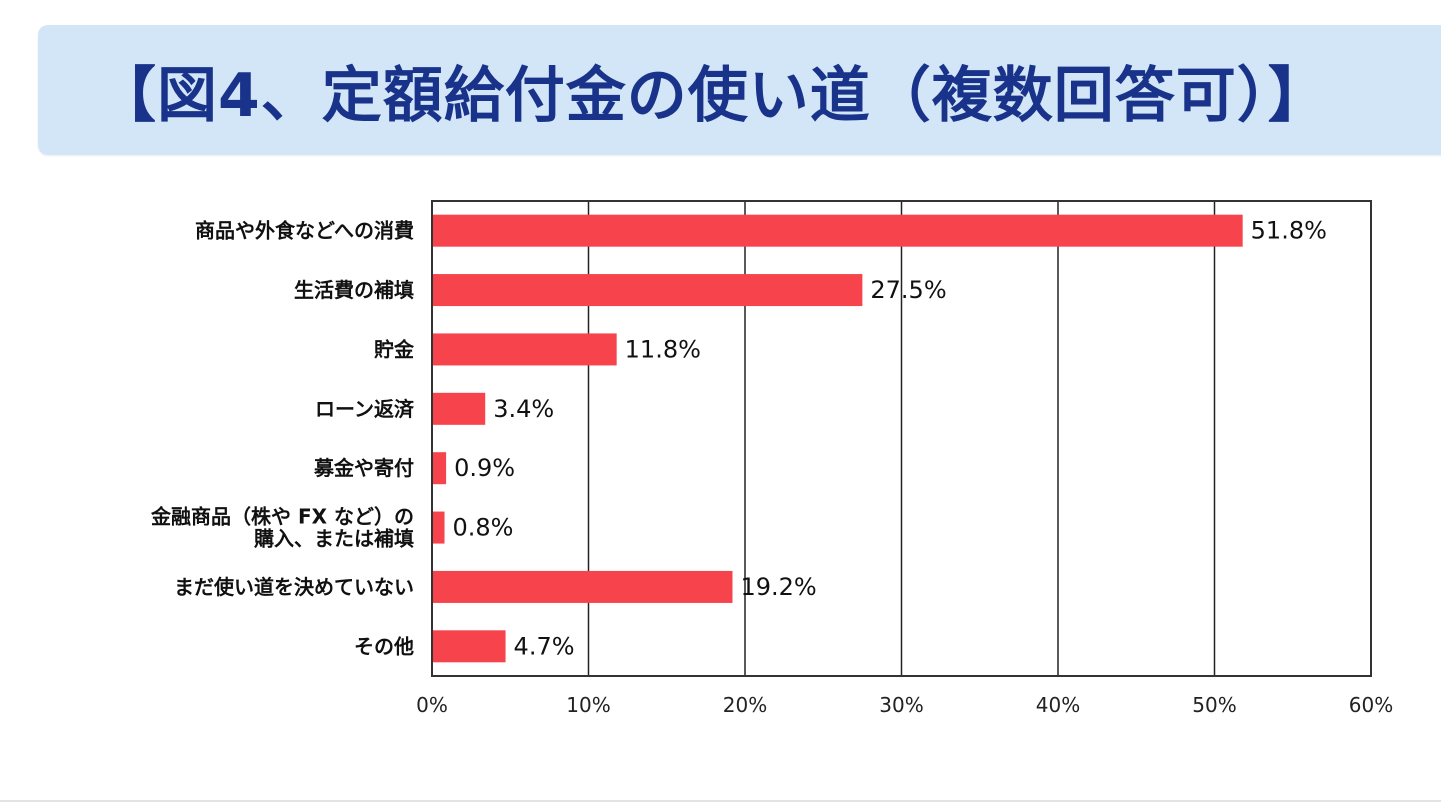 This screenshot has width=1441, height=811. I want to click on category-label: ローン返済, so click(365, 409).